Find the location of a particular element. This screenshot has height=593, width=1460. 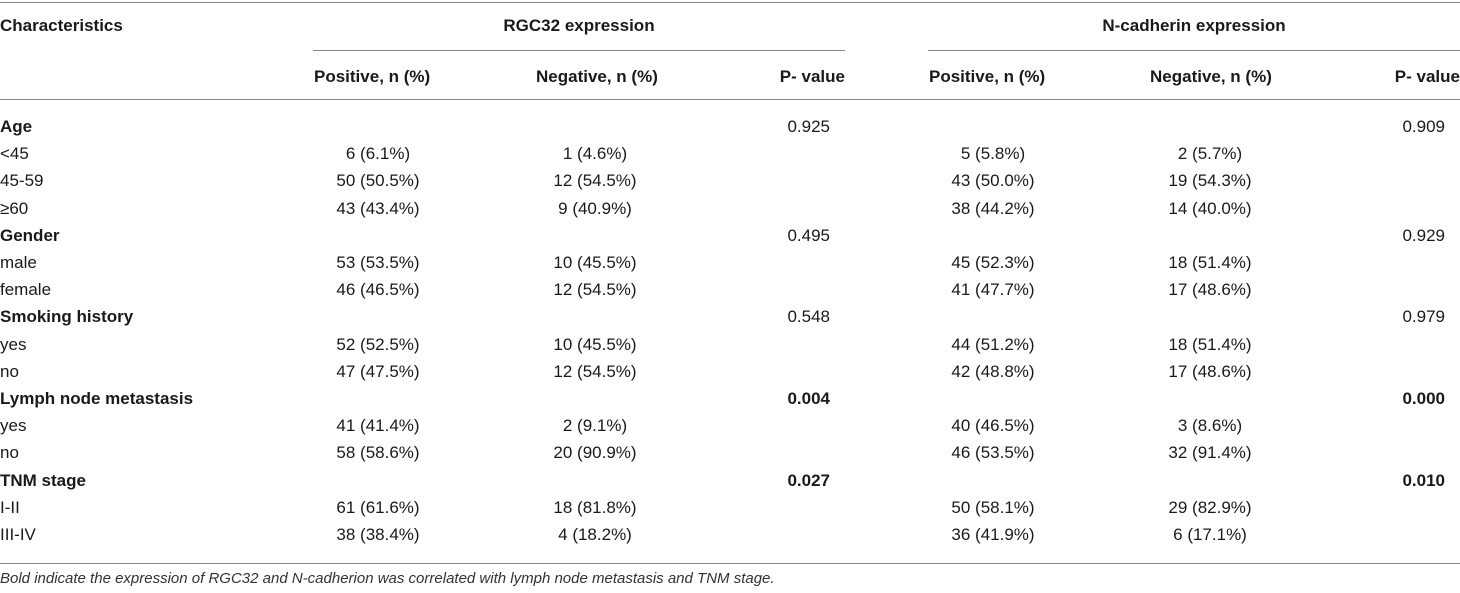

header-rgc32-negative: Negative, n (%) is located at coordinates (597, 76).